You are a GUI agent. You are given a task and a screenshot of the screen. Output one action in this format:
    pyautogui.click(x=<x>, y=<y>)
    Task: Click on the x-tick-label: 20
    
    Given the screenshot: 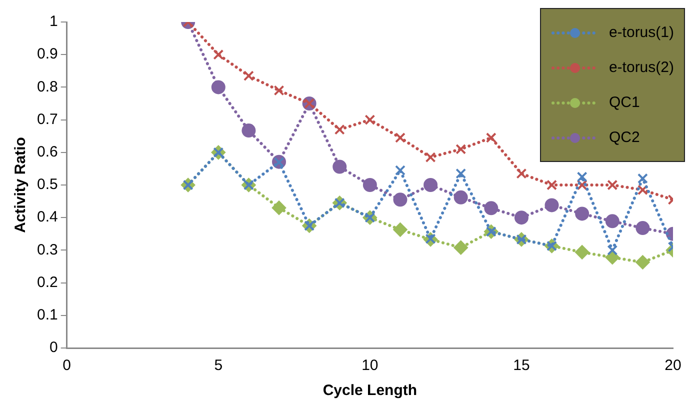 What is the action you would take?
    pyautogui.click(x=673, y=365)
    